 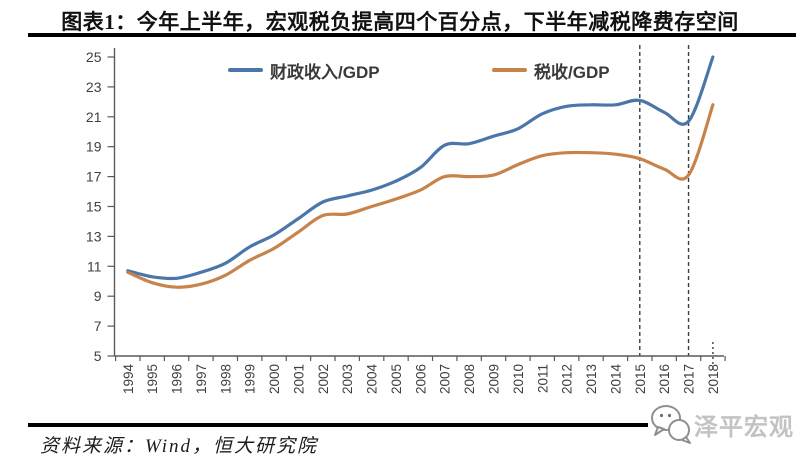 What do you see at coordinates (567, 379) in the screenshot?
I see `x-tick-label: 2012` at bounding box center [567, 379].